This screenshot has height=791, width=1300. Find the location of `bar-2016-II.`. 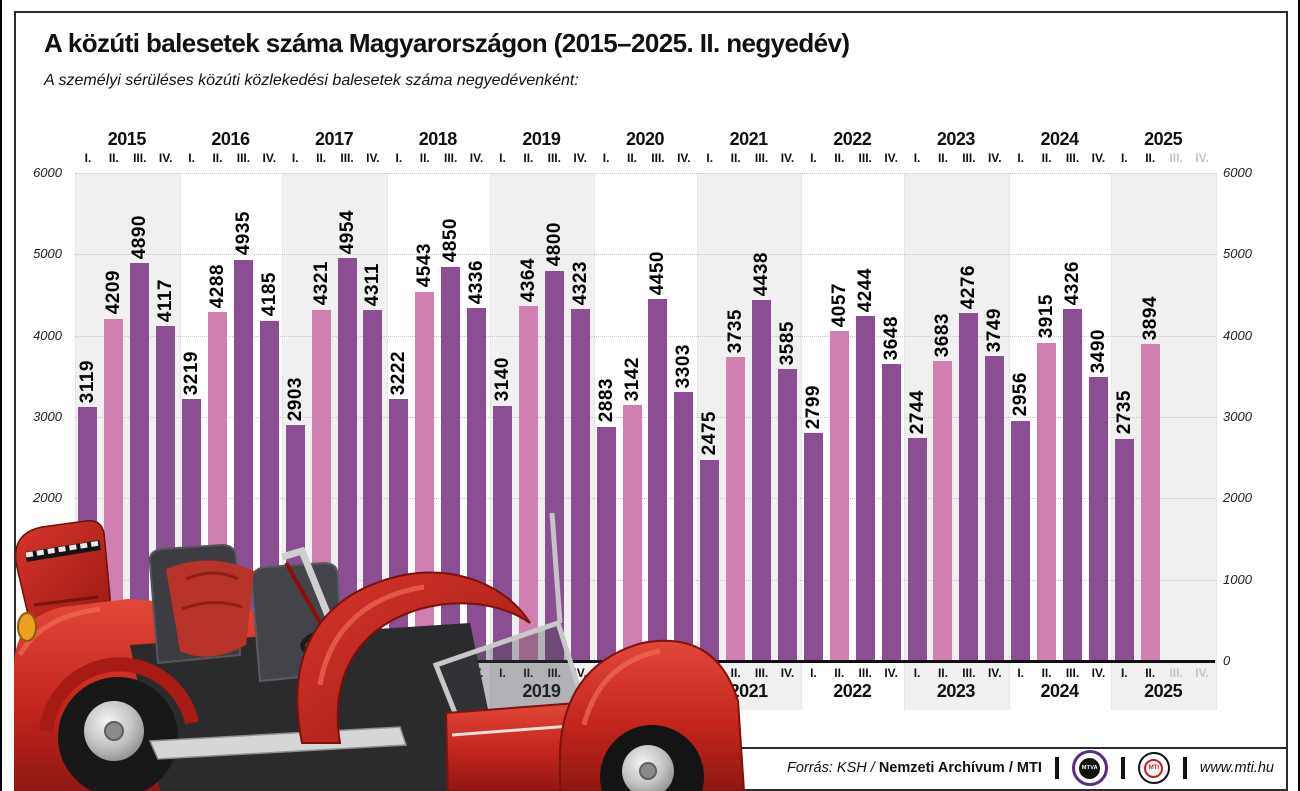

bar-2016-II. is located at coordinates (217, 486).